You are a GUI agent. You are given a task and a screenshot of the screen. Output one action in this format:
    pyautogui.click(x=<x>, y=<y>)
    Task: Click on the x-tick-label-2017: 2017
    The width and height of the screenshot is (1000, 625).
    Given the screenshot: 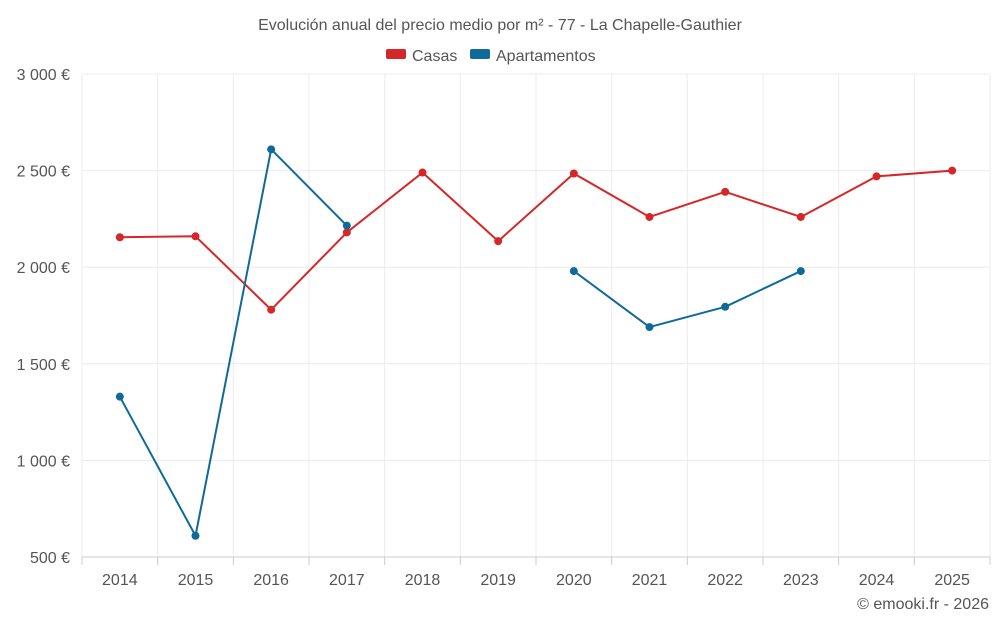 What is the action you would take?
    pyautogui.click(x=347, y=580)
    